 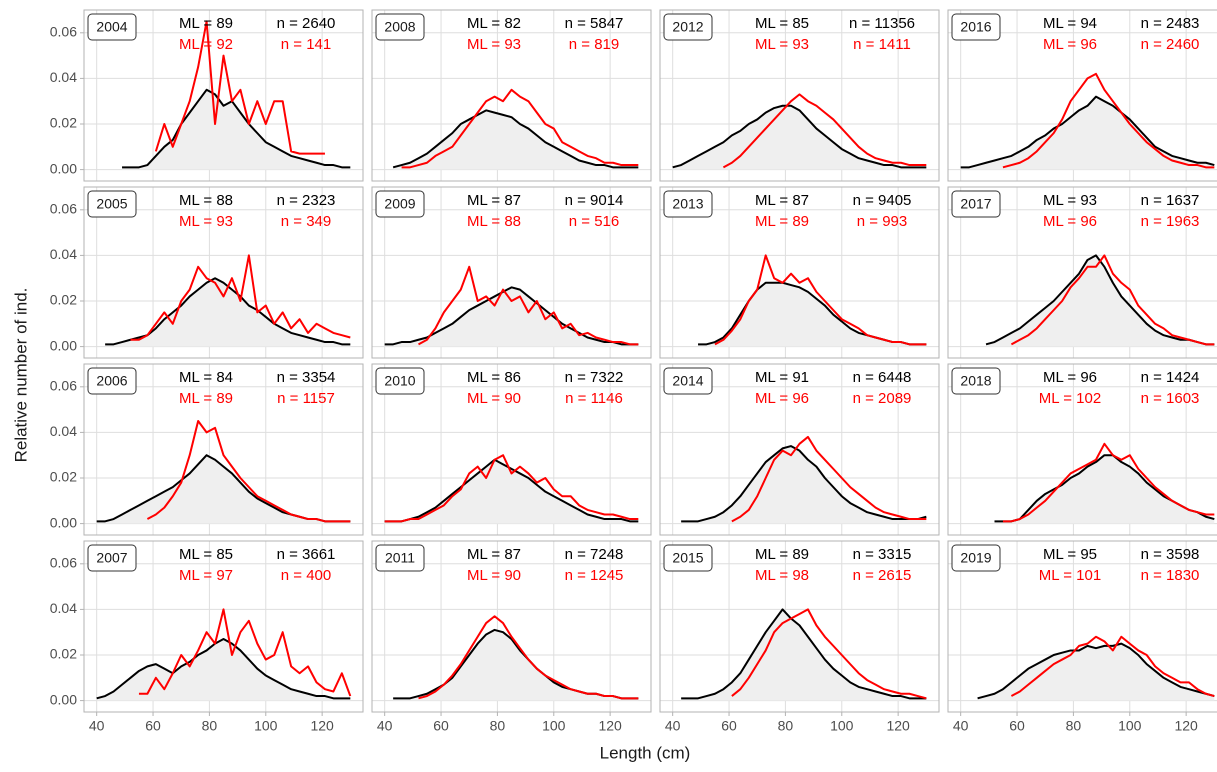 I want to click on n-label: n = 349, so click(x=306, y=221).